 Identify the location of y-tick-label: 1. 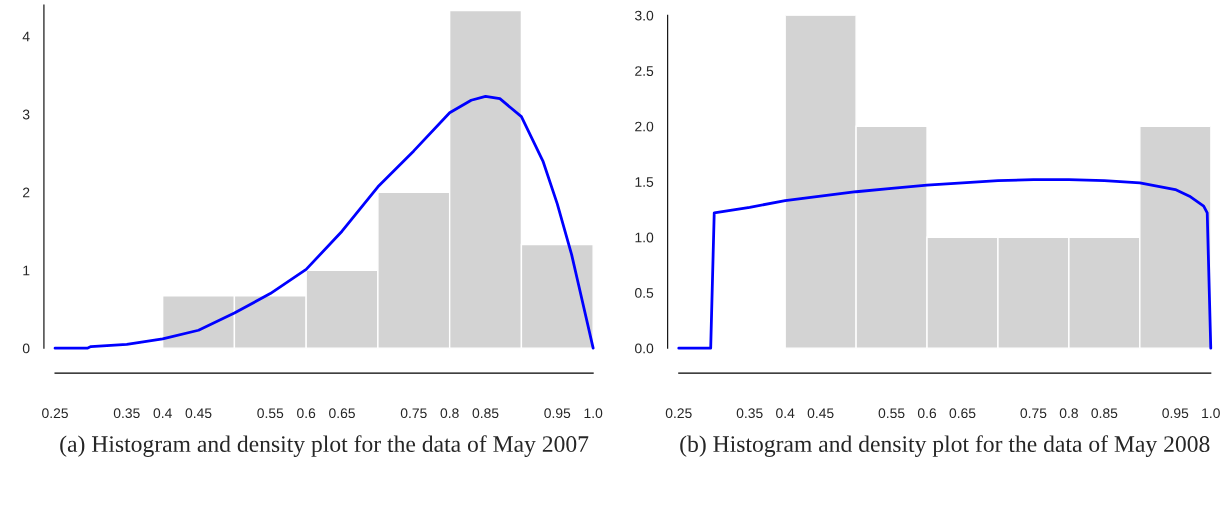
(26, 270).